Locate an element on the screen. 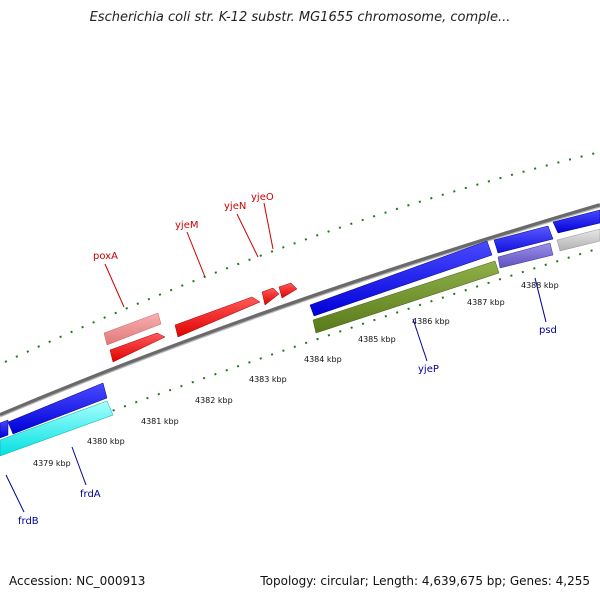  leader-yjeN is located at coordinates (247, 235).